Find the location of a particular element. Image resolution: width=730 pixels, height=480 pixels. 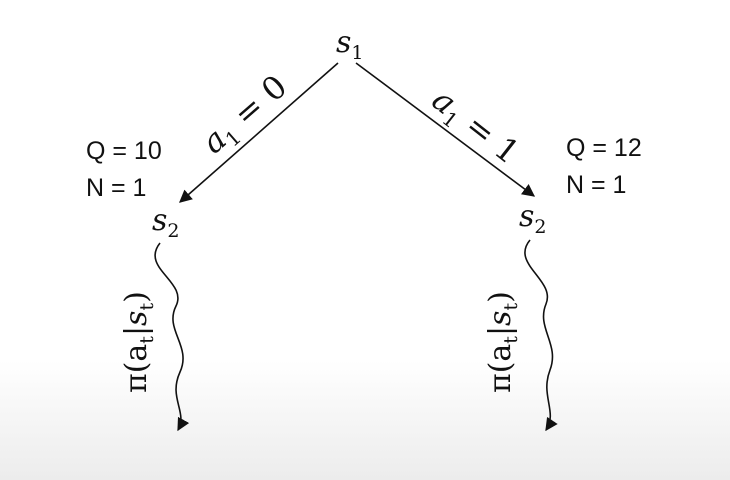

left-rollout-wavy-arrow is located at coordinates (172, 337).